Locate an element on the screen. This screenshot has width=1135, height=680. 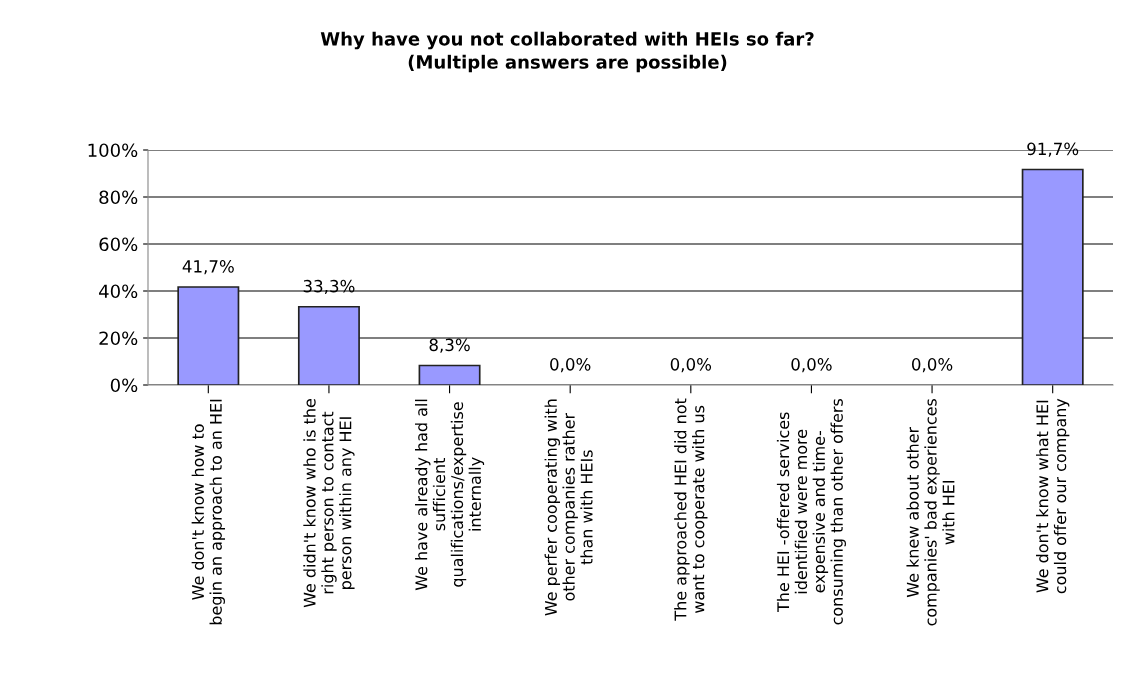
y-tick-label: 20% is located at coordinates (118, 338).